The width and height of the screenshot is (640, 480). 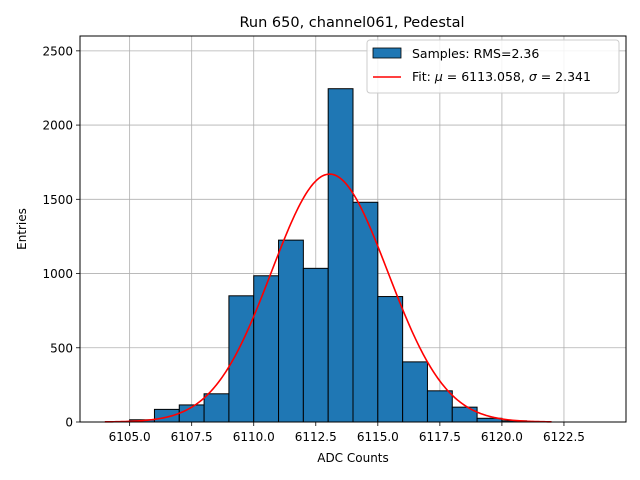 What do you see at coordinates (475, 53) in the screenshot?
I see `legend-samples-label: Samples: RMS=2.36` at bounding box center [475, 53].